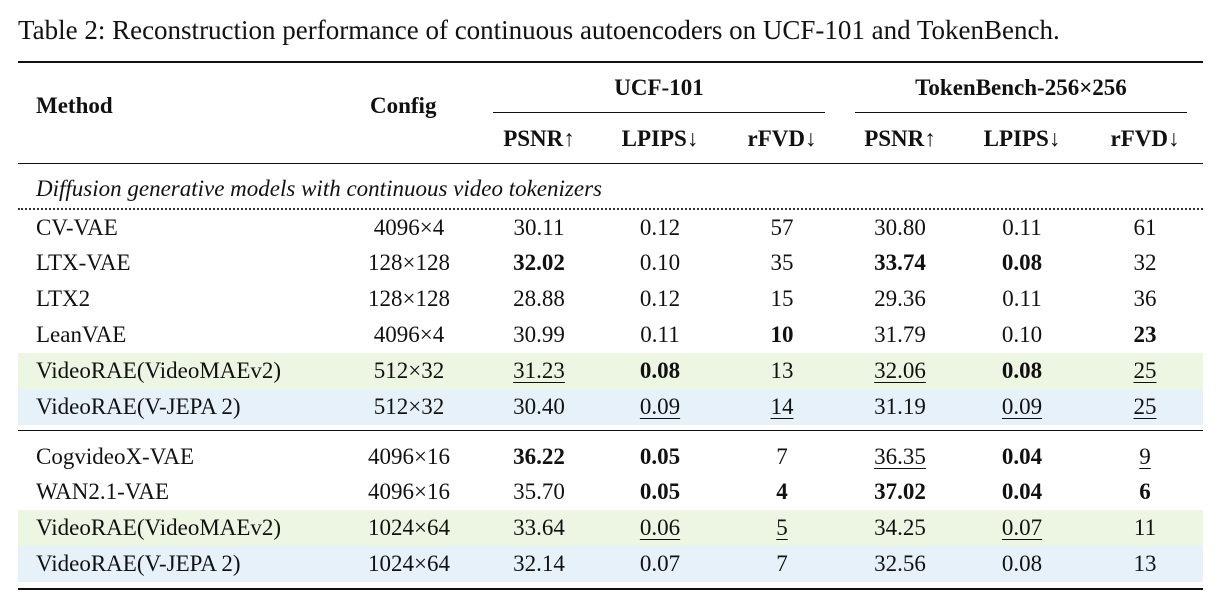 This screenshot has width=1223, height=609. Describe the element at coordinates (1145, 563) in the screenshot. I see `cell-tb-rfvd: 13` at that location.